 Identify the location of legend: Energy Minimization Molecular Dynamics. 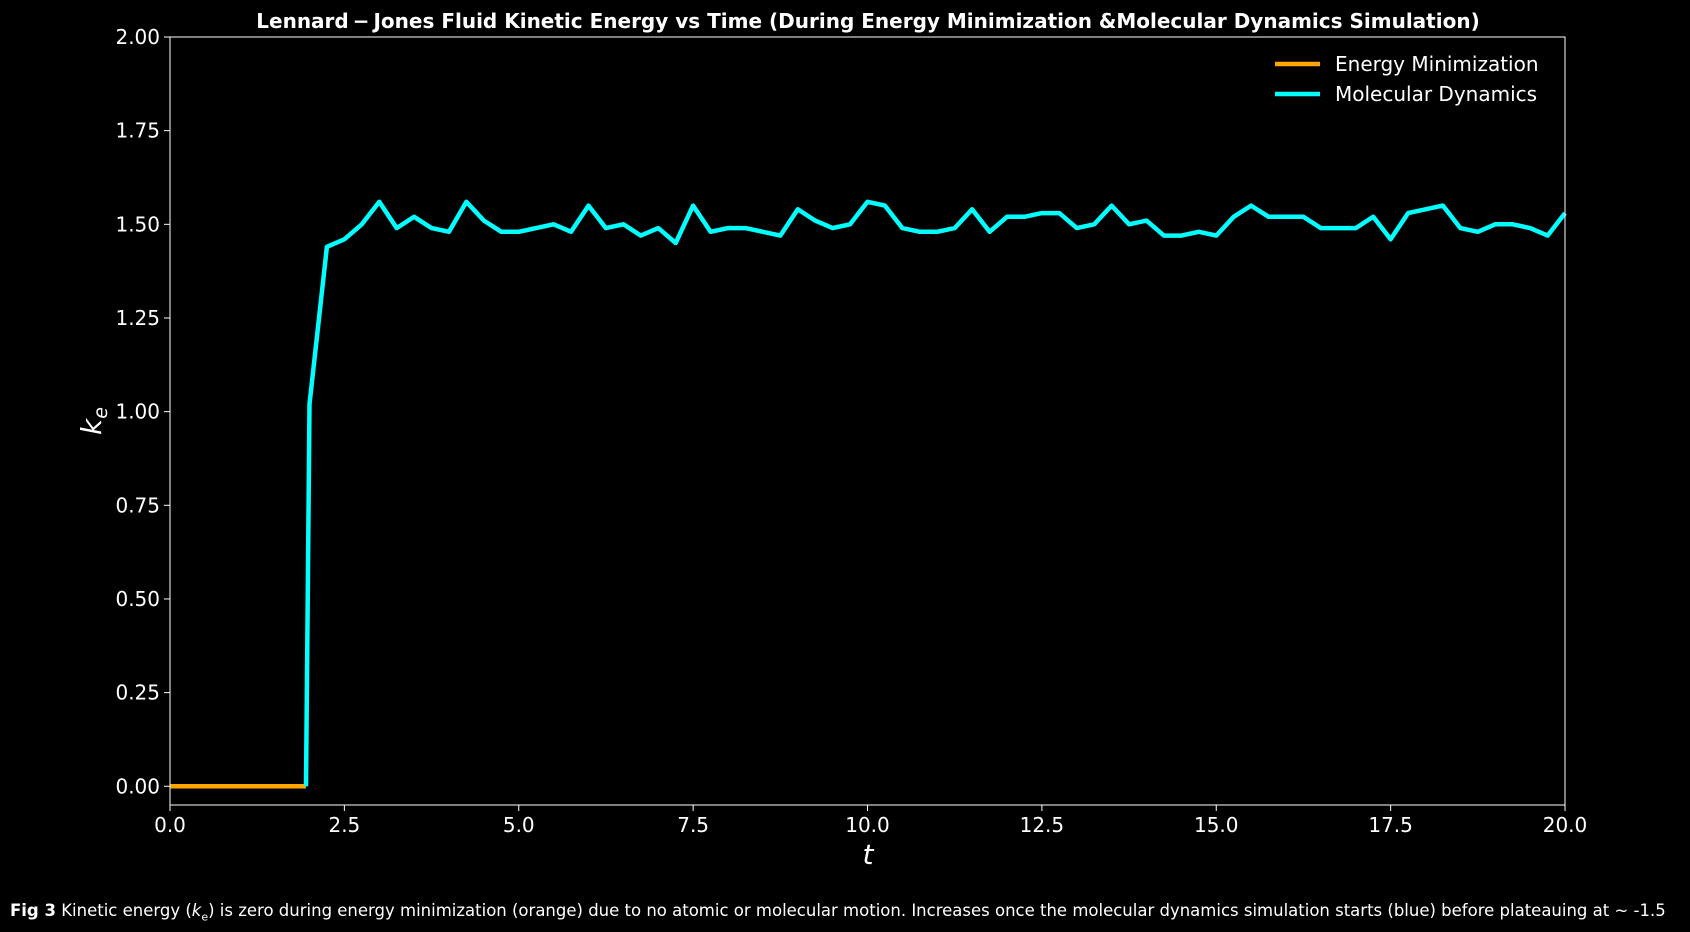
(1407, 79).